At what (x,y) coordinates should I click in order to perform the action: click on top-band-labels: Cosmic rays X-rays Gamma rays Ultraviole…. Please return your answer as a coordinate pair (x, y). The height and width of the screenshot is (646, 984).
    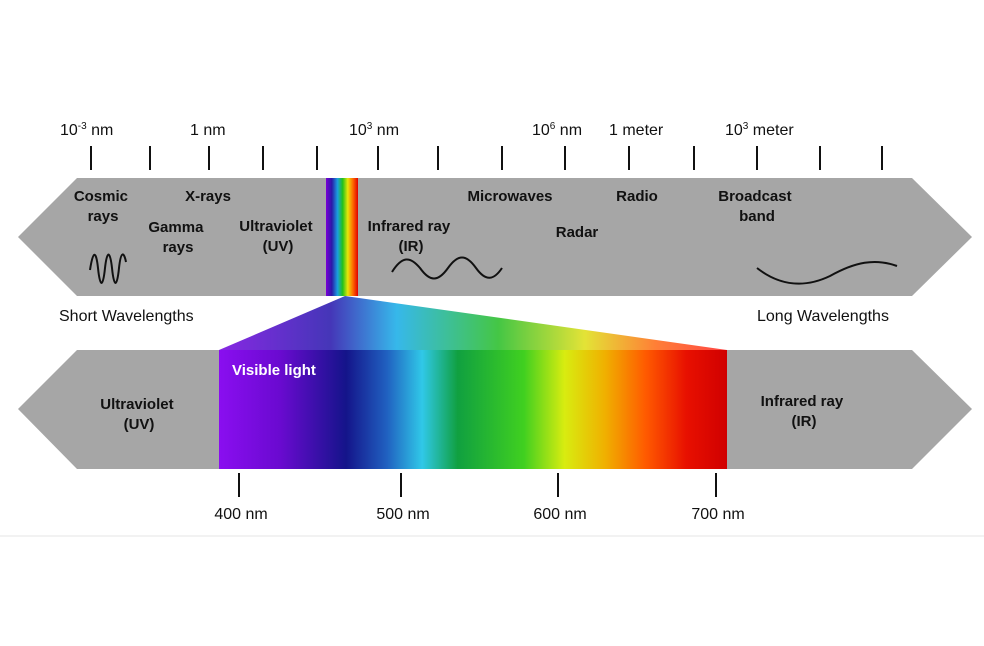
    Looking at the image, I should click on (435, 222).